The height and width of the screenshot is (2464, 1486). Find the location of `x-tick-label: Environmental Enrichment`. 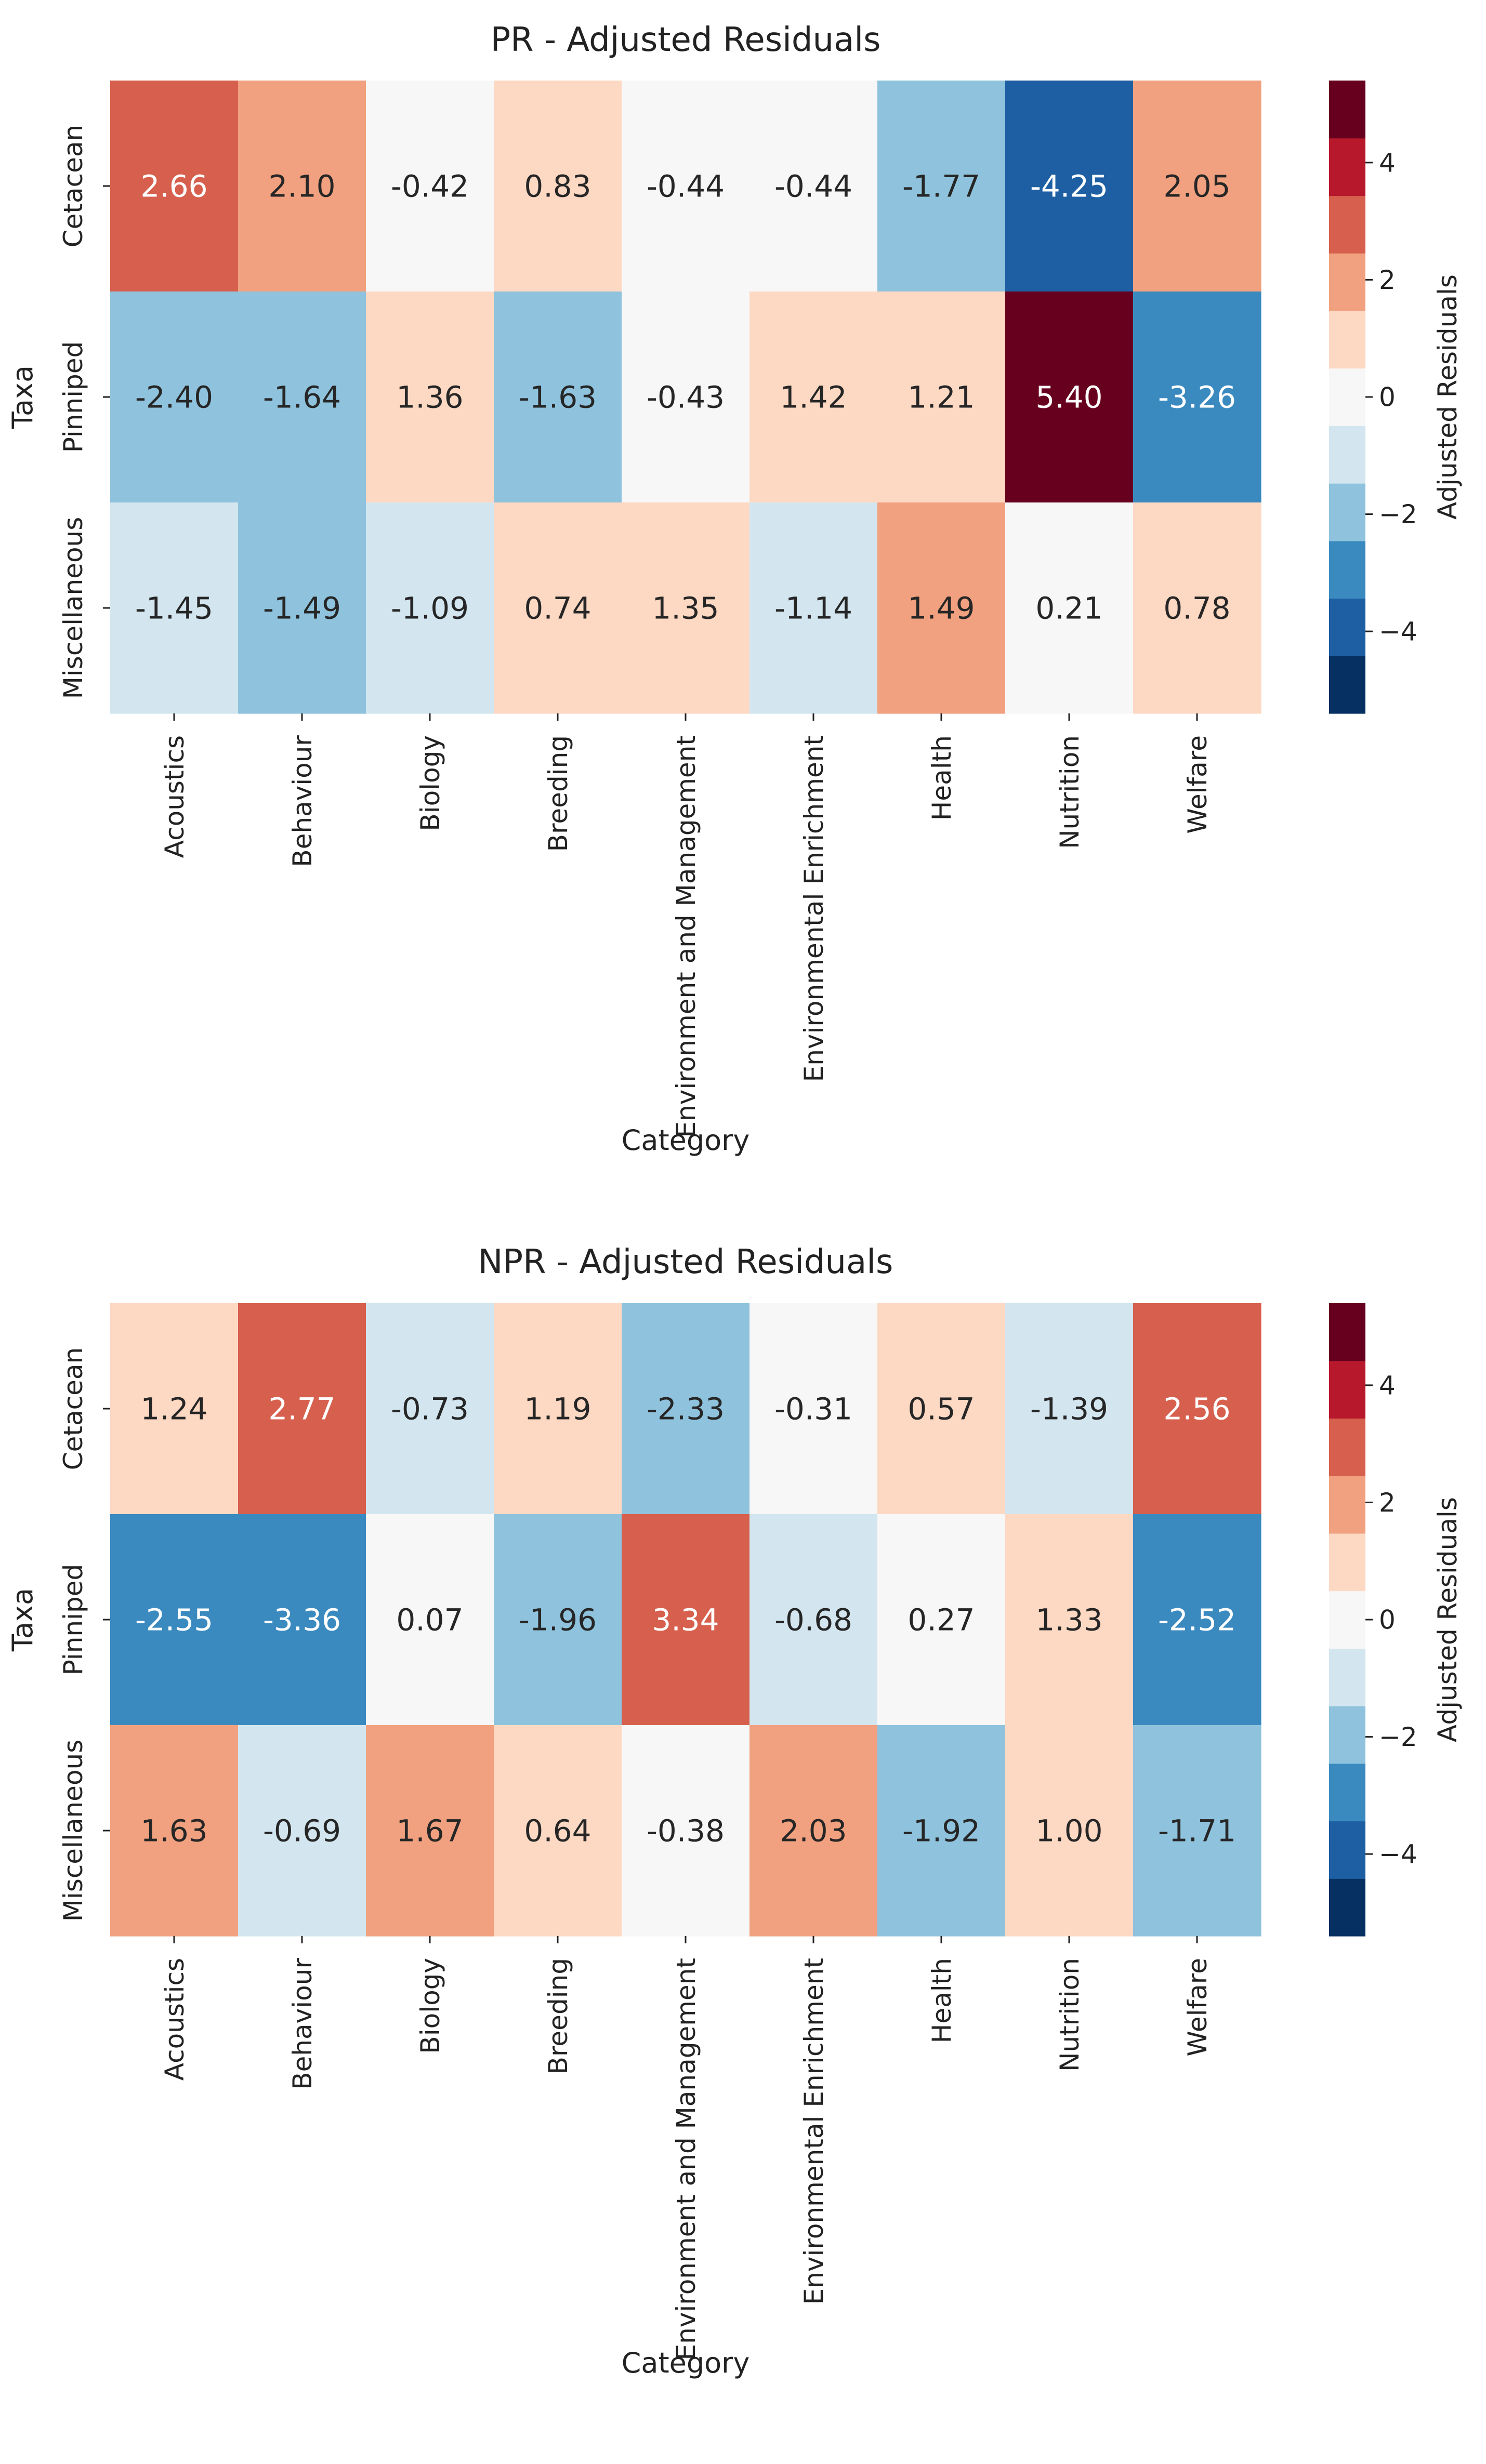

x-tick-label: Environmental Enrichment is located at coordinates (814, 2131).